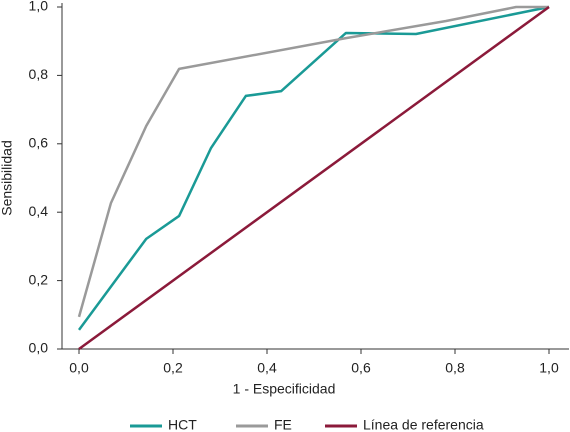 The width and height of the screenshot is (570, 432). I want to click on y-tick-label: 0,6, so click(39, 143).